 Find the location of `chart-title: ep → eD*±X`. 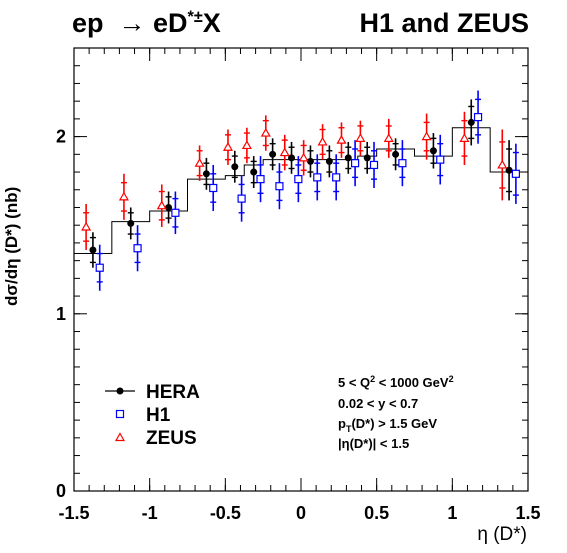

chart-title: ep → eD*±X is located at coordinates (146, 23).